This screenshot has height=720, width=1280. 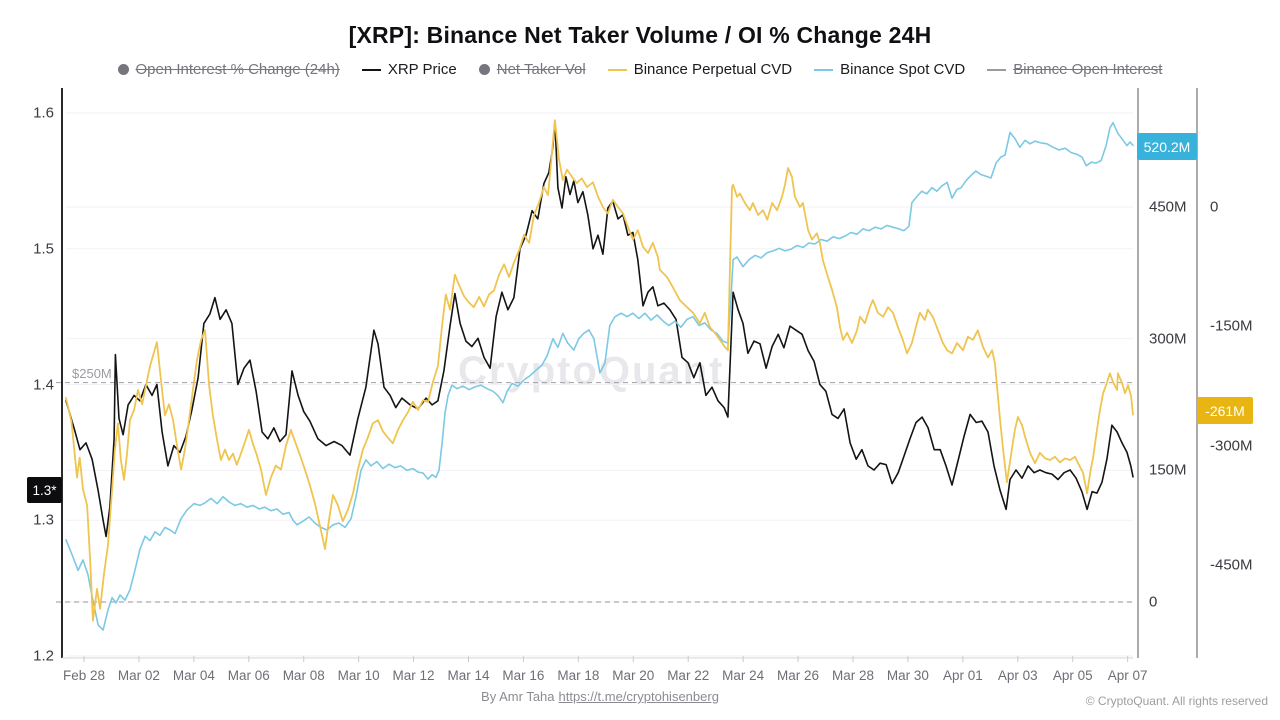 I want to click on x-tick-label: Mar 26, so click(x=798, y=675).